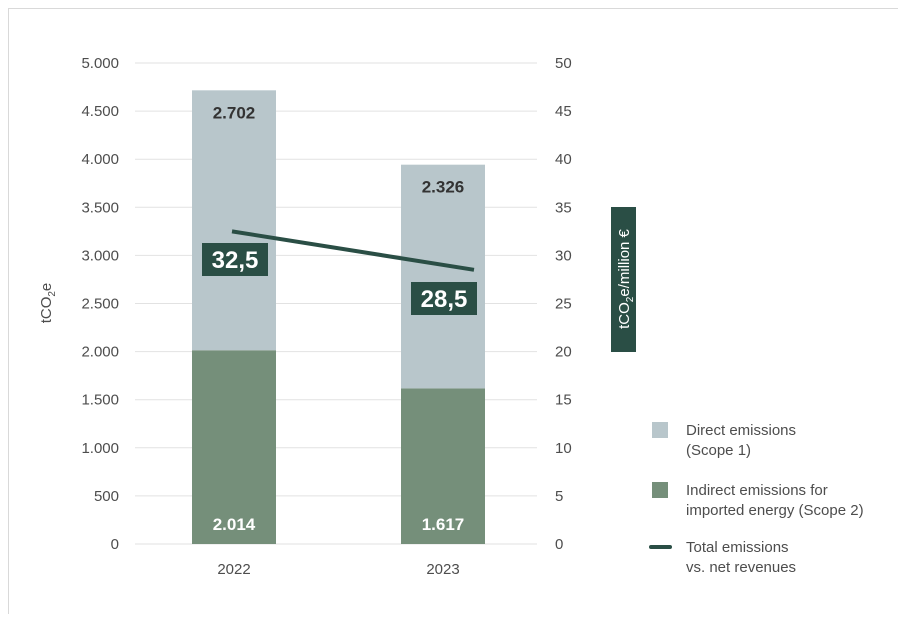 This screenshot has height=618, width=906. What do you see at coordinates (563, 159) in the screenshot?
I see `right-tick-label: 40` at bounding box center [563, 159].